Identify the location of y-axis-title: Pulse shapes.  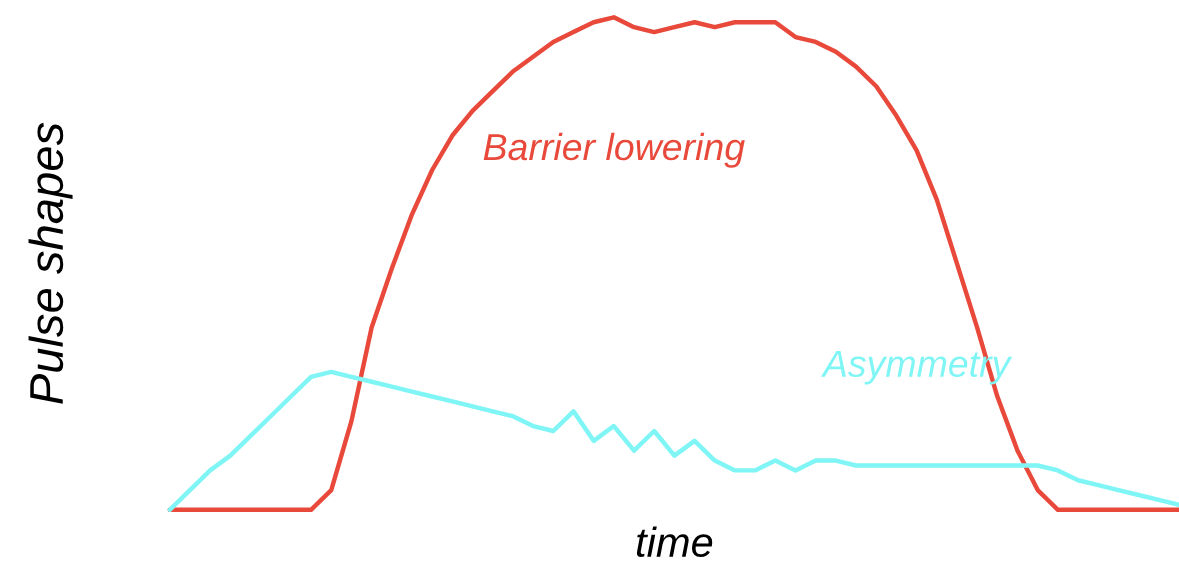
(50, 263).